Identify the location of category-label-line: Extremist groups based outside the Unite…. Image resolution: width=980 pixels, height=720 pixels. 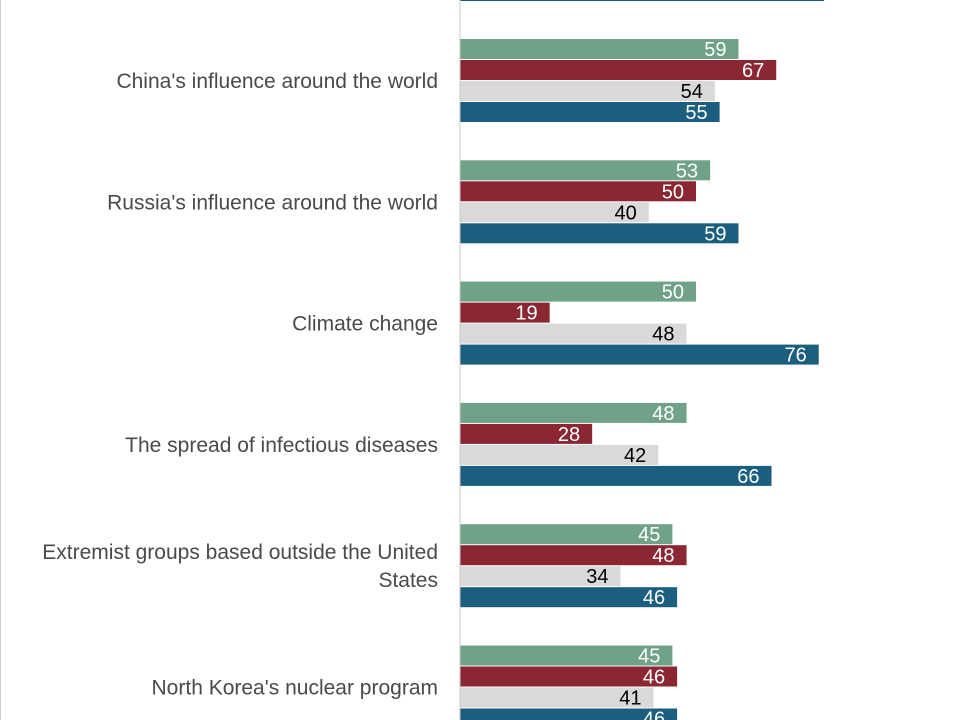
(240, 552).